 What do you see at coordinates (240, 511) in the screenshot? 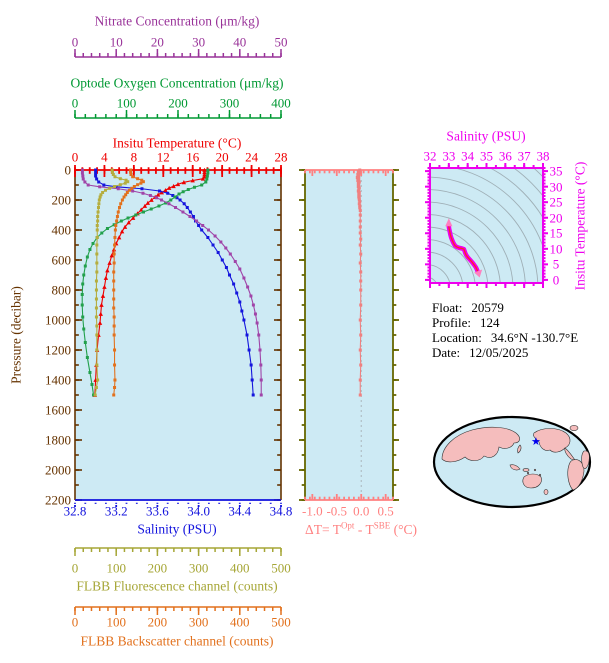
I see `tick-label: 34.4` at bounding box center [240, 511].